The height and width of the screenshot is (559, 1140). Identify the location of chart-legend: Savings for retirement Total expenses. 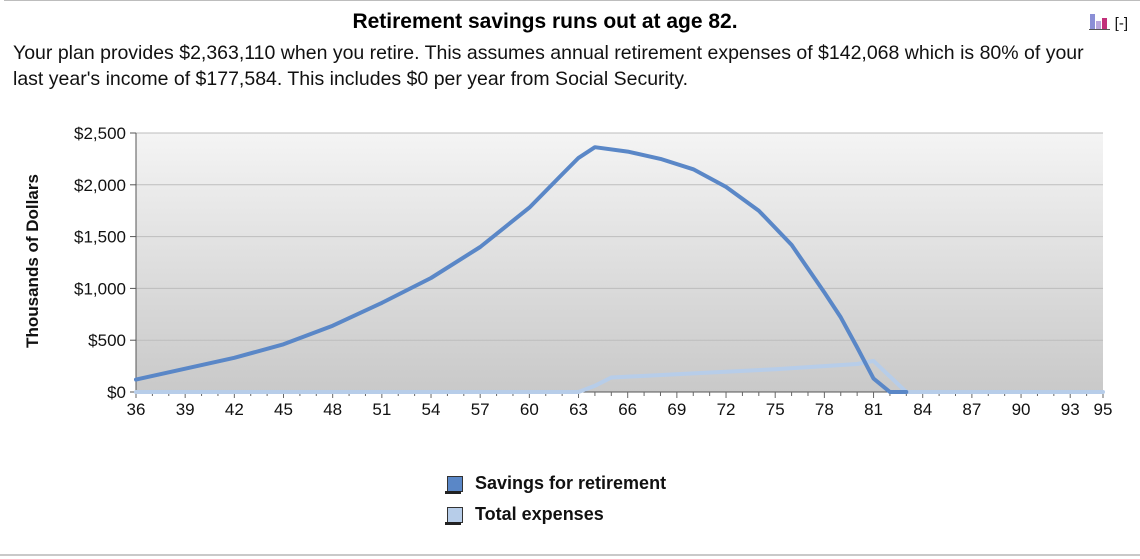
(556, 499).